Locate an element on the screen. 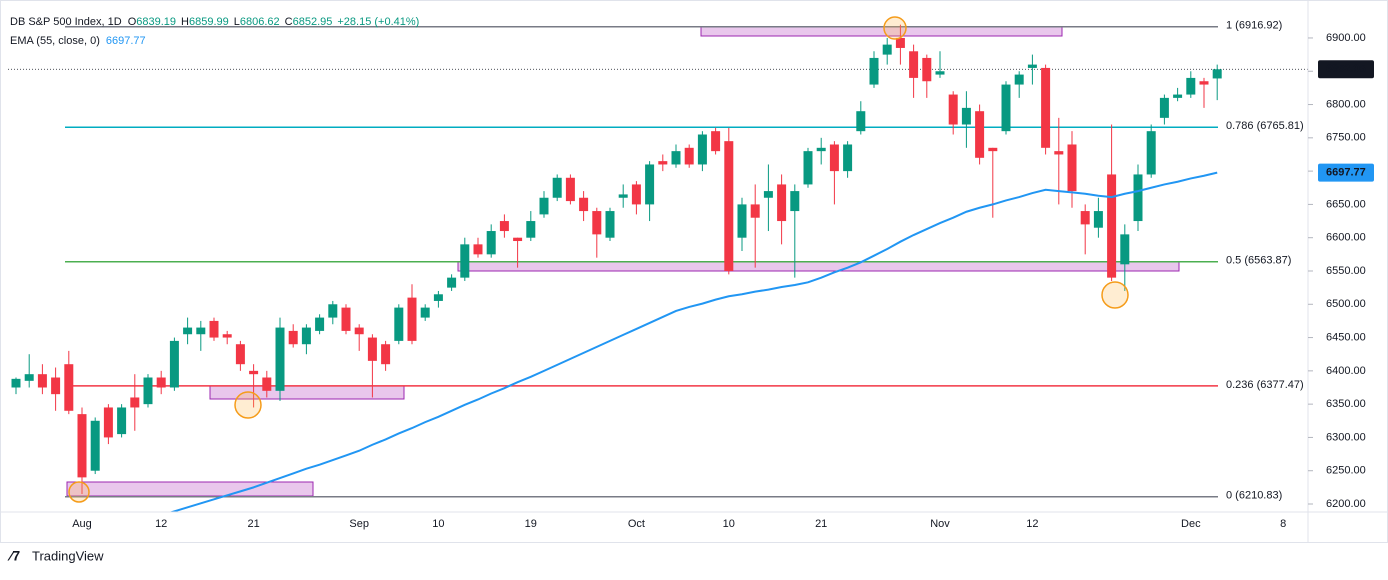 Image resolution: width=1388 pixels, height=580 pixels. fib-label: 1 (6916.92) is located at coordinates (1254, 26).